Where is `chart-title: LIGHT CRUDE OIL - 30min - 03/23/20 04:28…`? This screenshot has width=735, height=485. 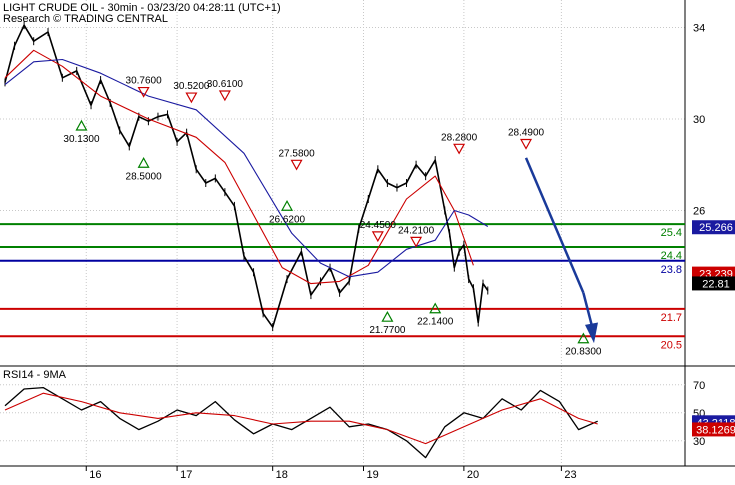 chart-title: LIGHT CRUDE OIL - 30min - 03/23/20 04:28… is located at coordinates (142, 8).